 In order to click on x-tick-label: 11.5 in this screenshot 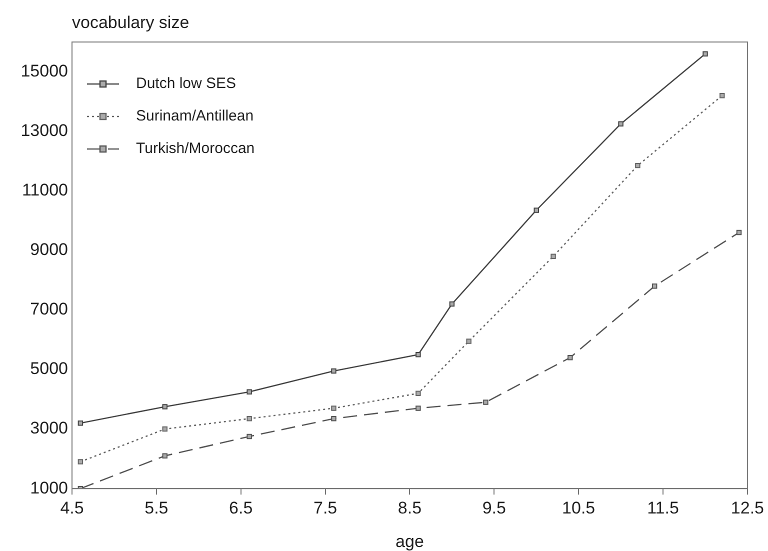, I will do `click(663, 508)`.